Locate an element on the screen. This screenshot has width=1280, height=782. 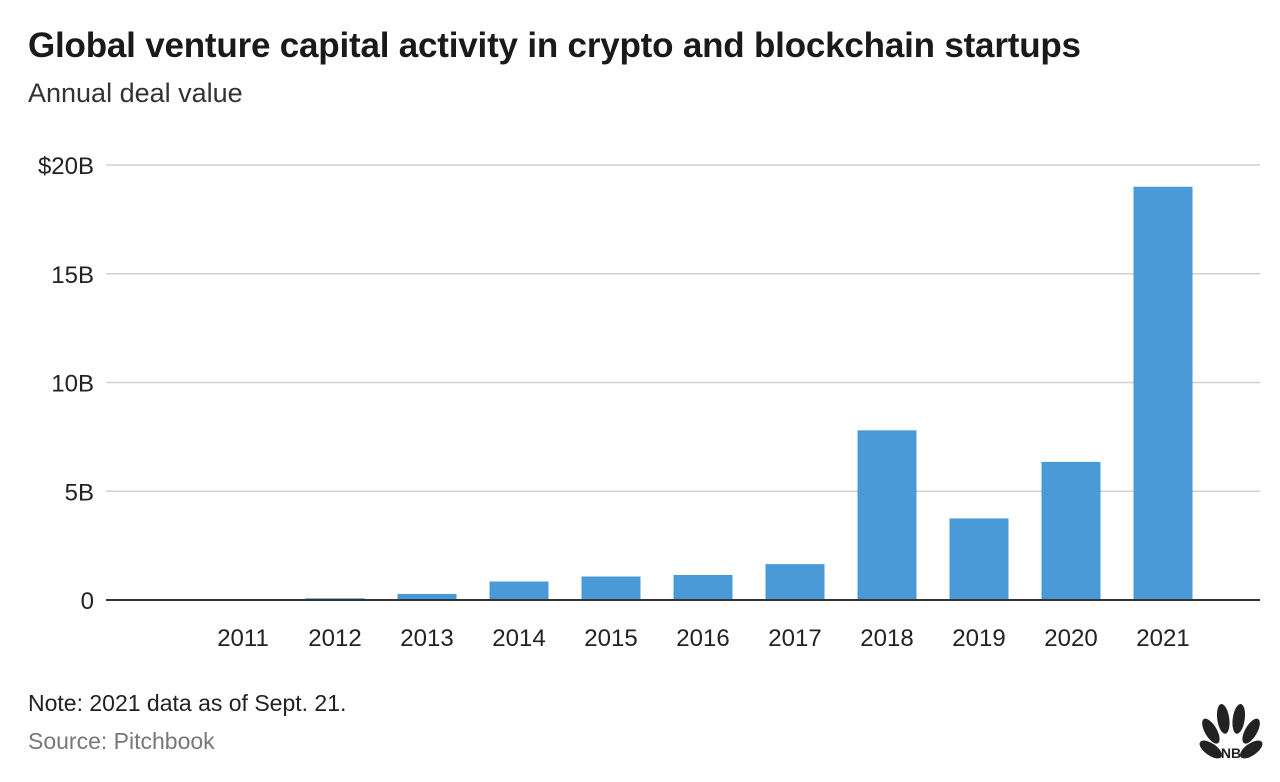
y-axis-tick-labels: 0 5B 10B 15B $20B is located at coordinates (66, 384).